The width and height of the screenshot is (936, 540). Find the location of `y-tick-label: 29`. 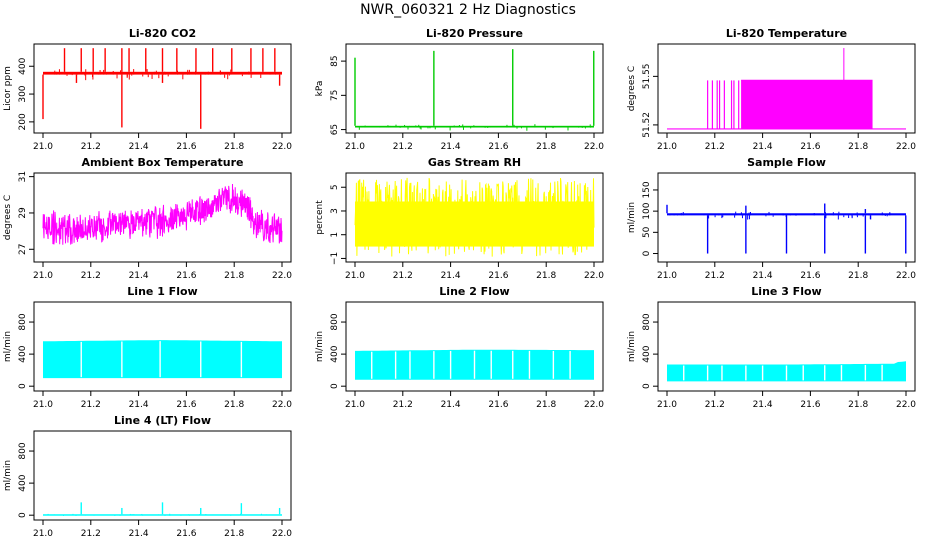

y-tick-label: 29 is located at coordinates (23, 213).